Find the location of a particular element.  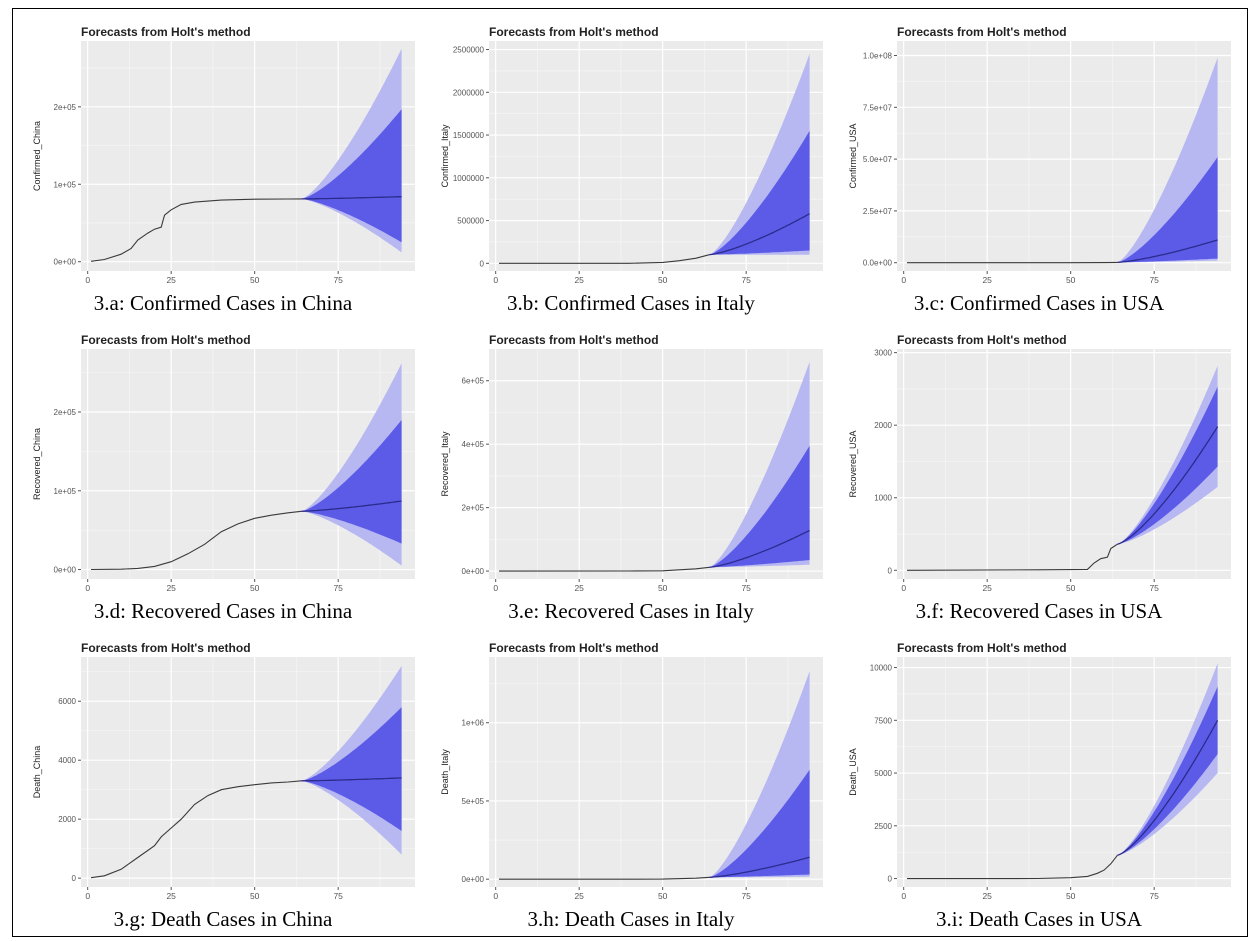

y-tick-label: 4e+05 is located at coordinates (473, 444).